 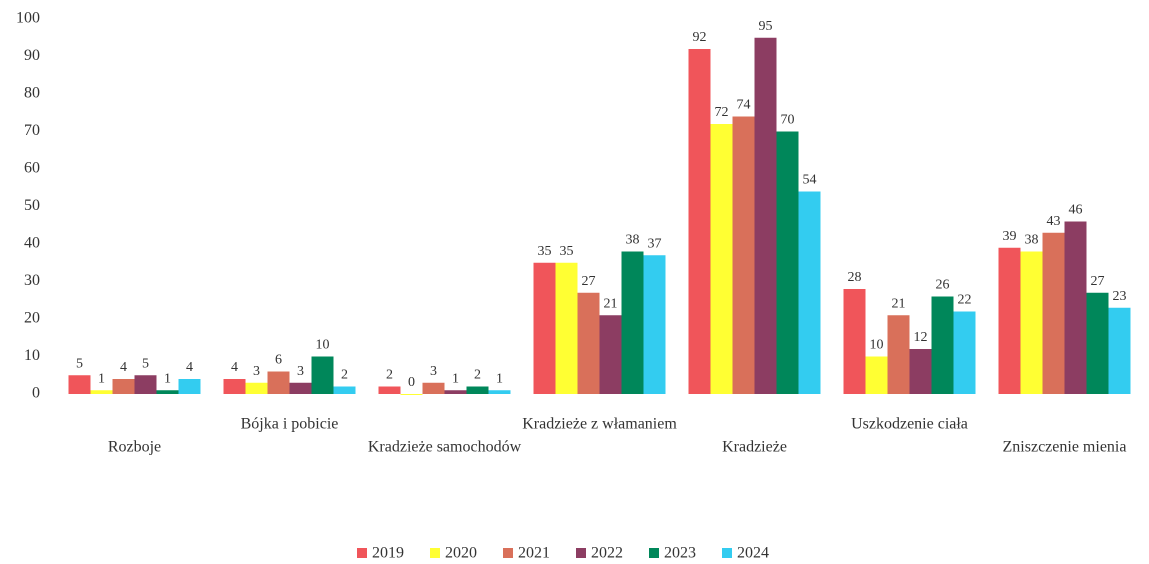 What do you see at coordinates (1065, 447) in the screenshot?
I see `x-tick-label: Zniszczenie mienia` at bounding box center [1065, 447].